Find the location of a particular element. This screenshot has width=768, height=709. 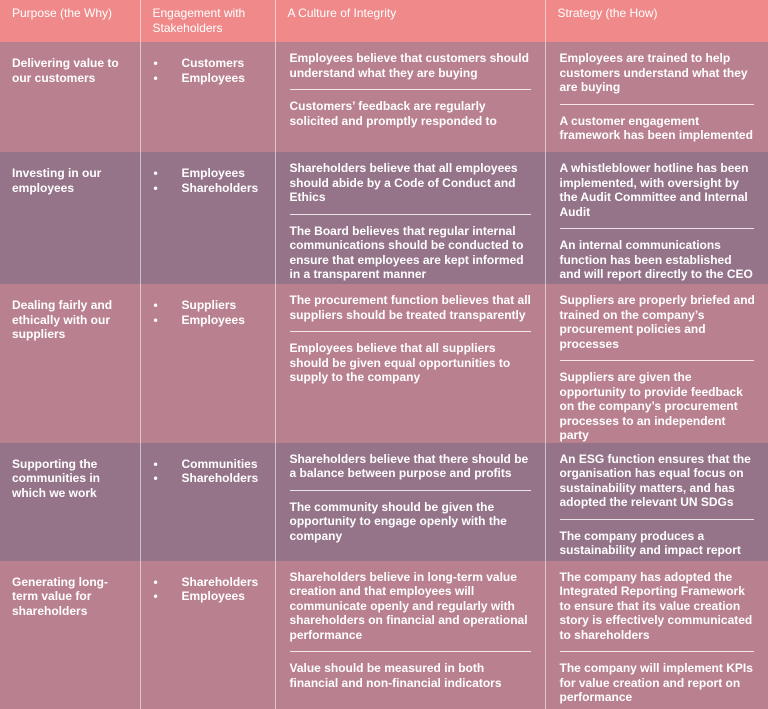

list-item: •Communities is located at coordinates (211, 464).